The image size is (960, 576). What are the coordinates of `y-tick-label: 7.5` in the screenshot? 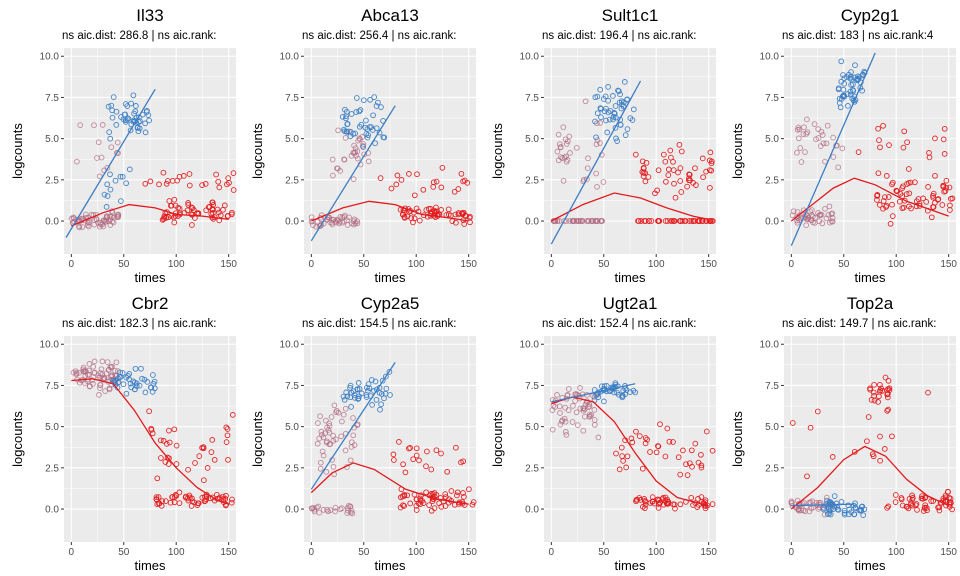 It's located at (532, 386).